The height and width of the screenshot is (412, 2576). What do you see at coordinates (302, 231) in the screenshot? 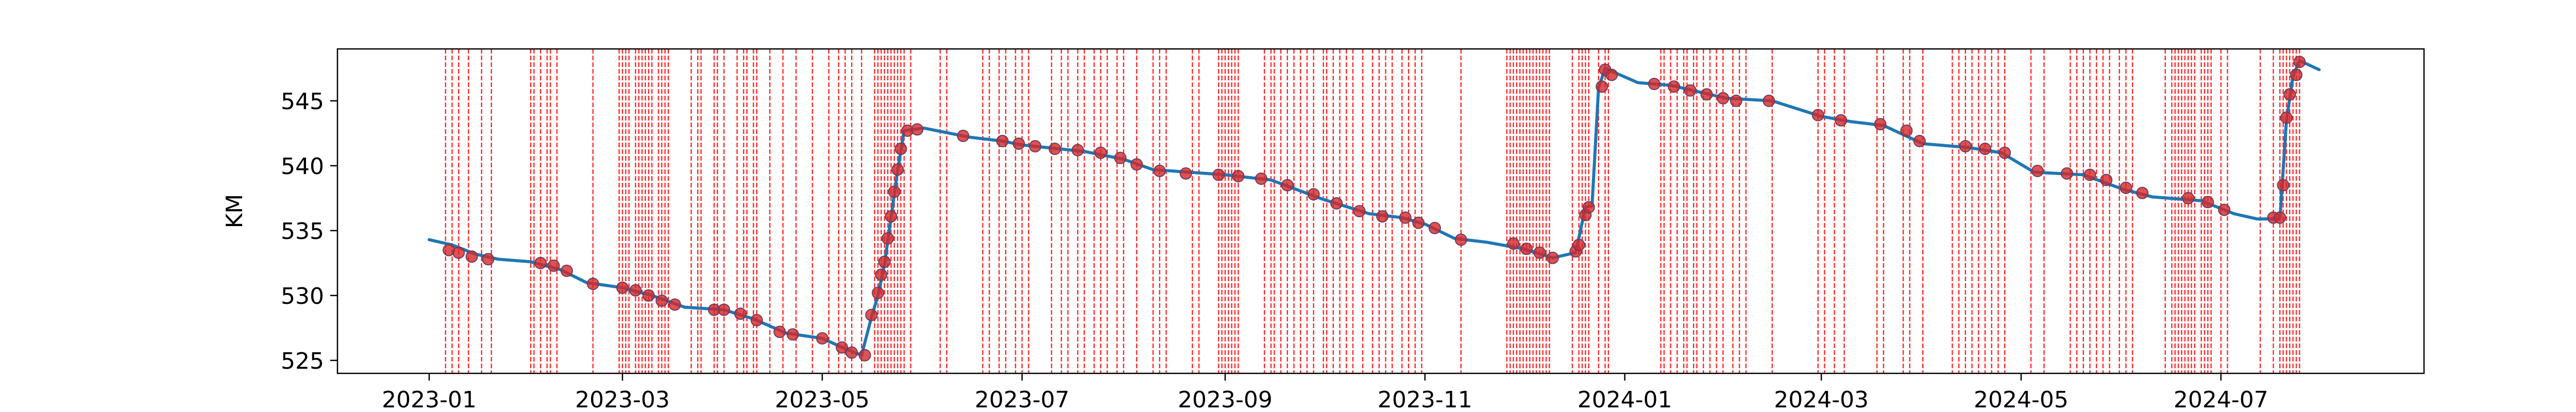
I see `y-tick-label: 535` at bounding box center [302, 231].